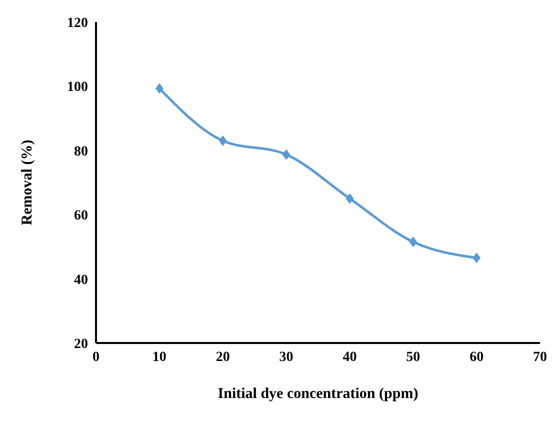 Image resolution: width=560 pixels, height=421 pixels. I want to click on x-tick-label: 30, so click(286, 357).